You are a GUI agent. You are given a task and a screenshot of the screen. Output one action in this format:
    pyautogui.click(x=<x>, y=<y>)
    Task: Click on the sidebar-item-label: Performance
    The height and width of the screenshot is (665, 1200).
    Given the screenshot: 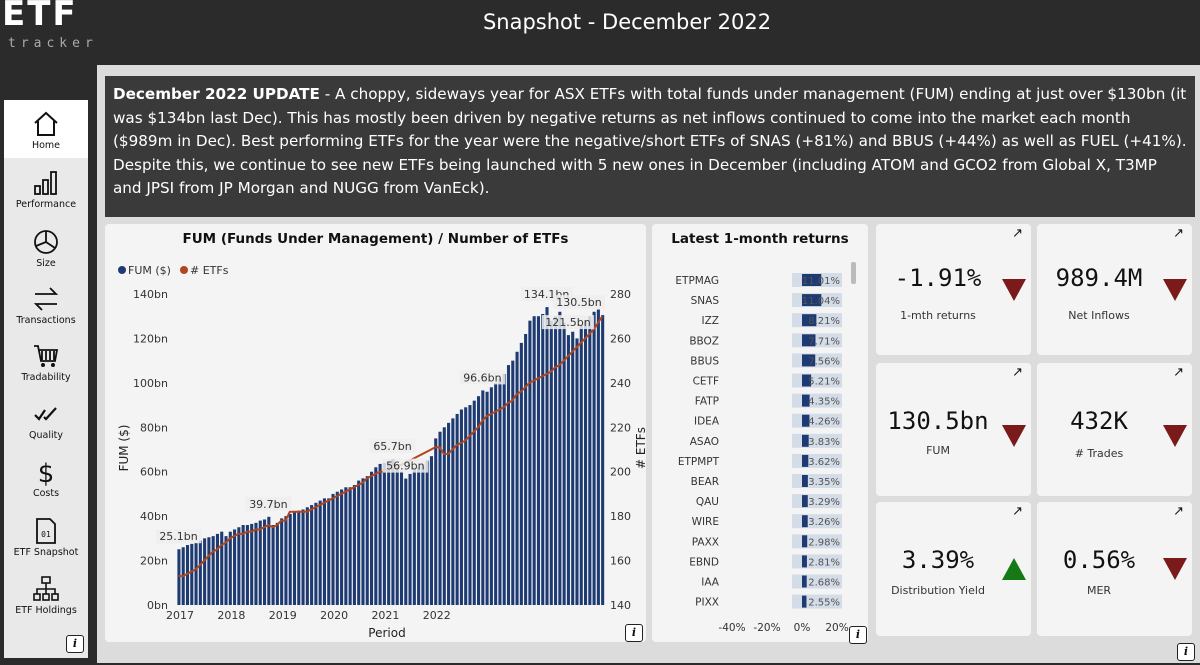 What is the action you would take?
    pyautogui.click(x=46, y=204)
    